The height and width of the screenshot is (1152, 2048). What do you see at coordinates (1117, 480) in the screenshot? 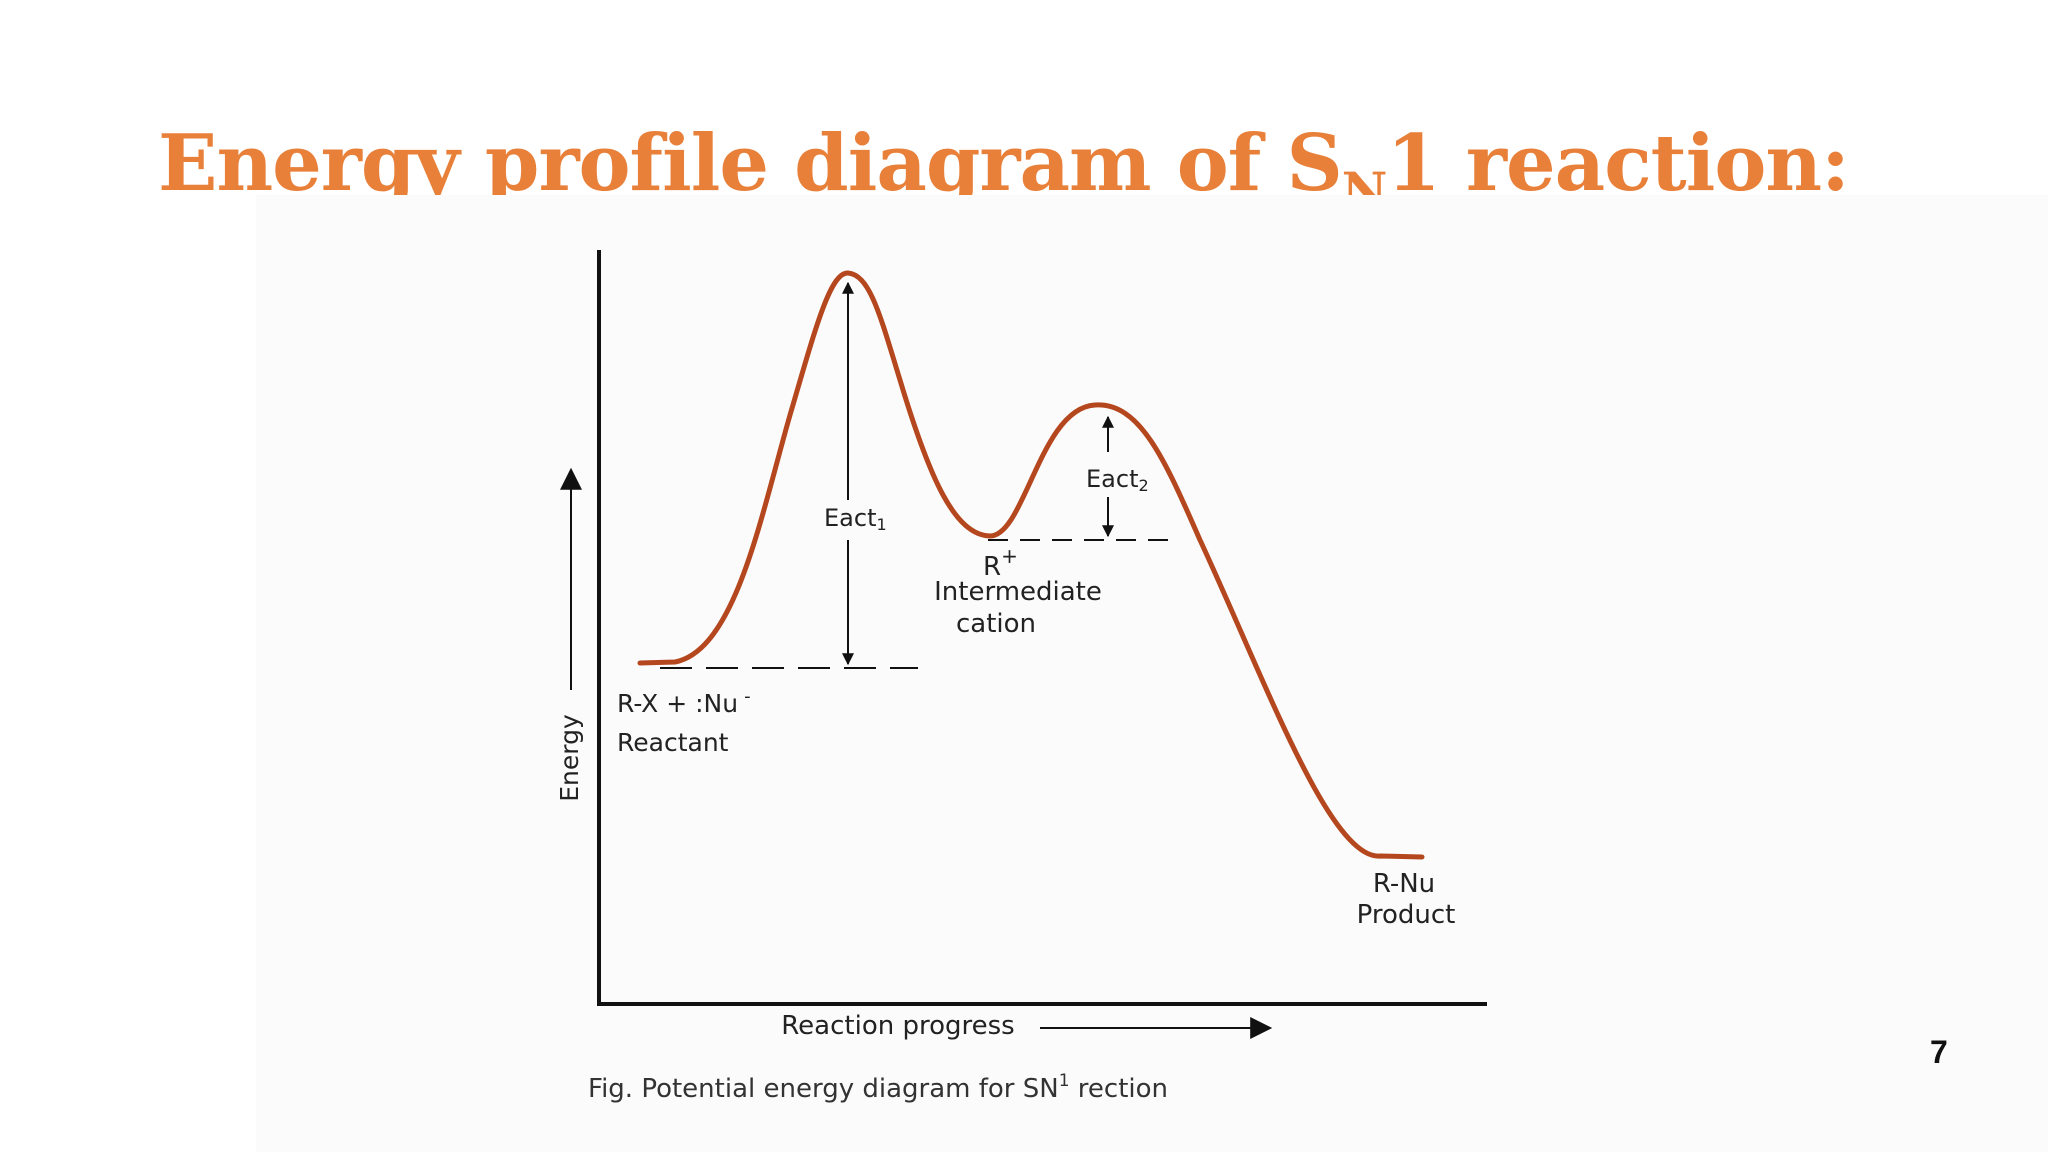
I see `eact2-label: Eact2` at bounding box center [1117, 480].